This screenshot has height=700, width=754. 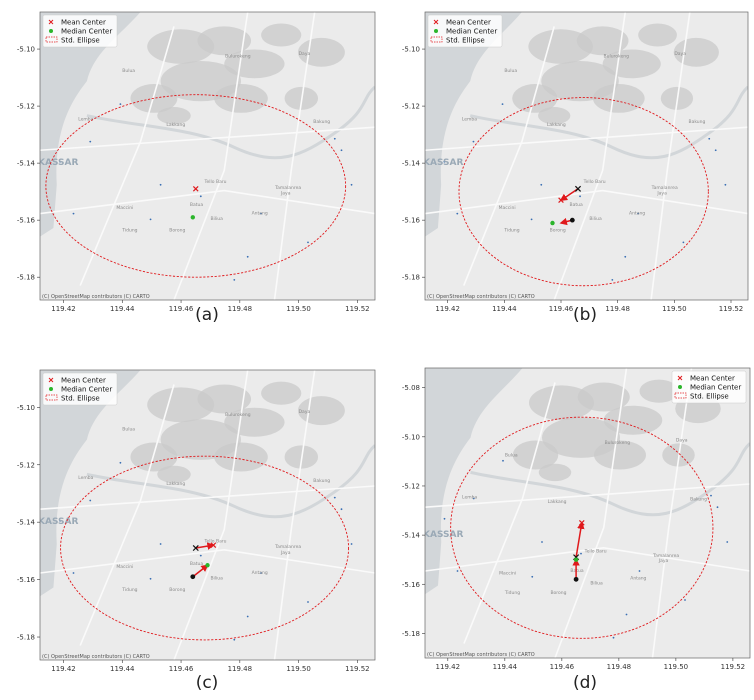 I want to click on legend-median-symbol, so click(x=51, y=389).